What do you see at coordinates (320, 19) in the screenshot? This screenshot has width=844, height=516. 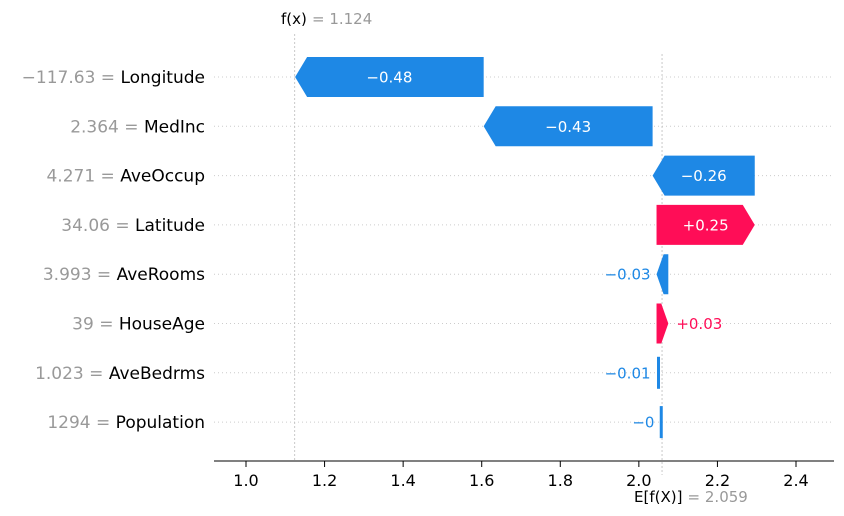 I see `fx-equals: =` at bounding box center [320, 19].